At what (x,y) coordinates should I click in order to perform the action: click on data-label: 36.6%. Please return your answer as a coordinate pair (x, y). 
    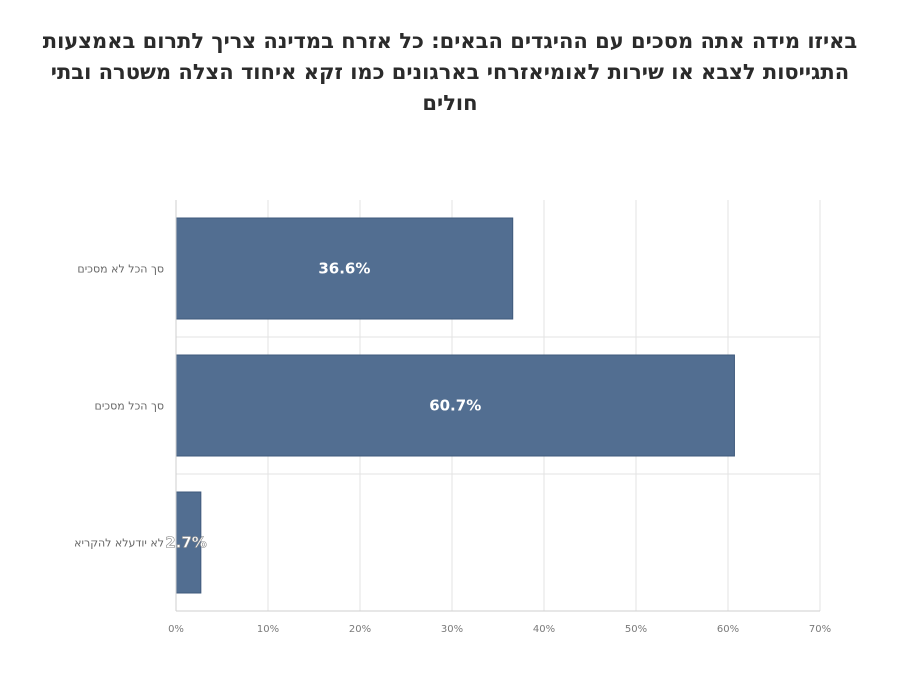
    Looking at the image, I should click on (344, 269).